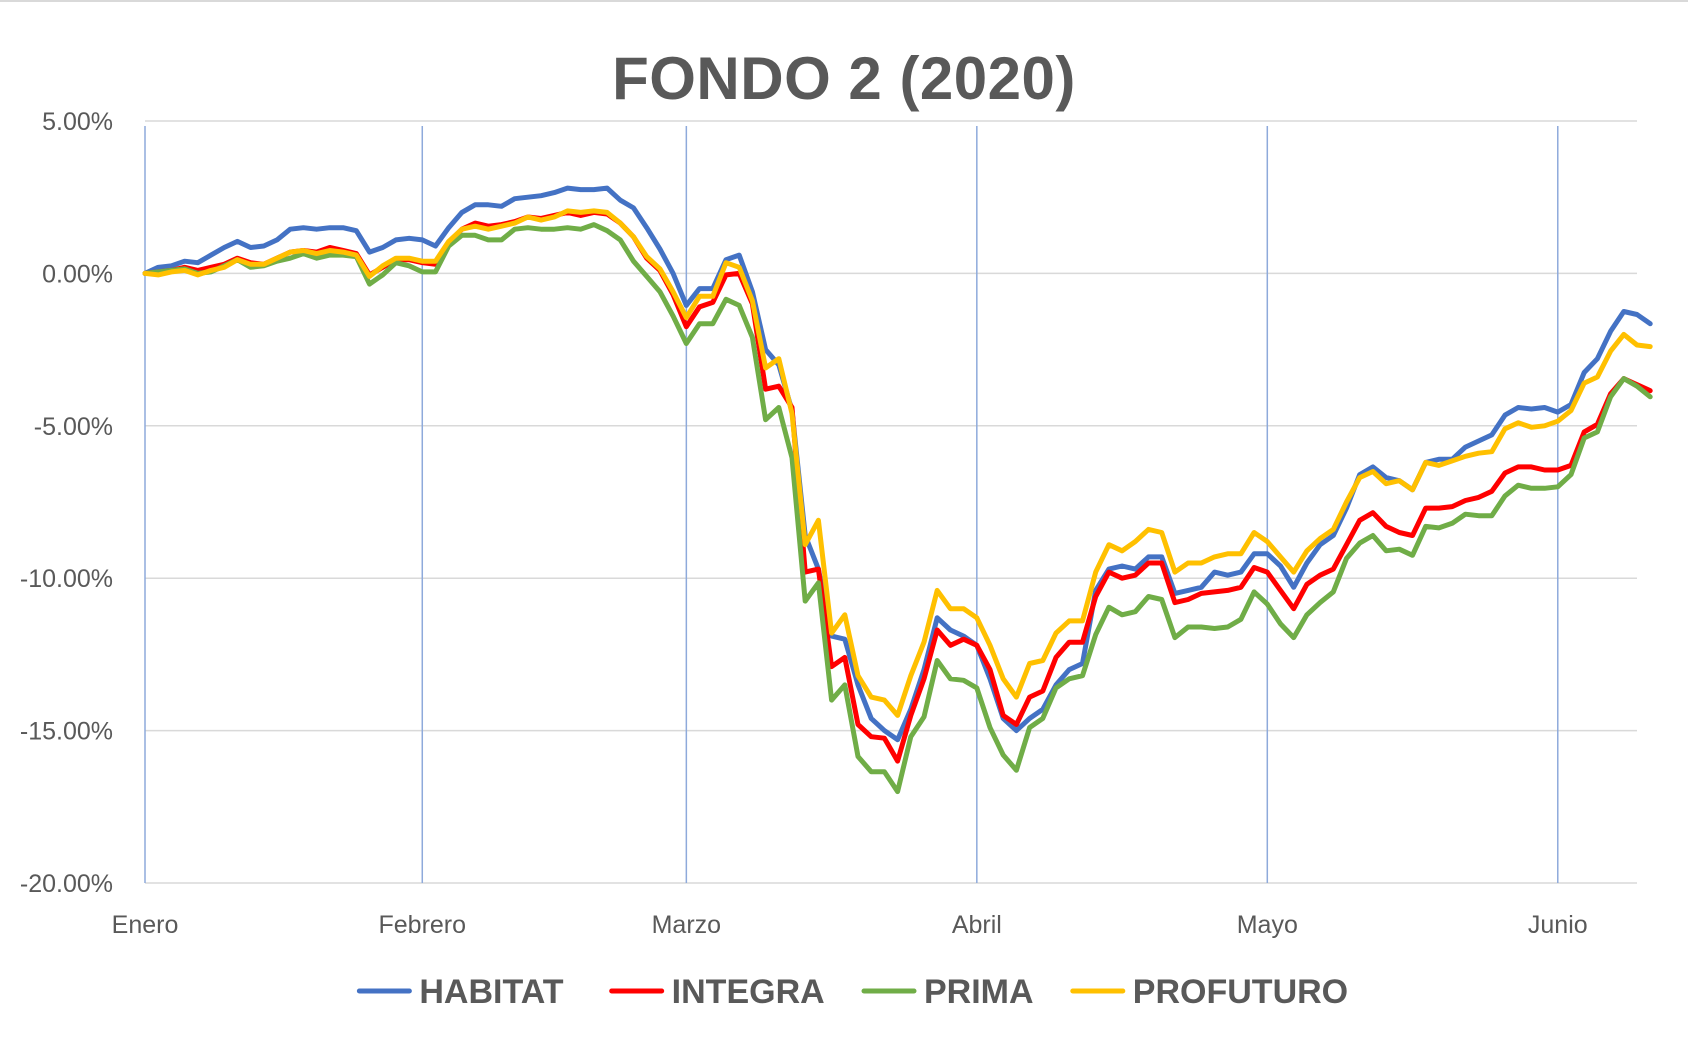 The image size is (1688, 1038). Describe the element at coordinates (852, 992) in the screenshot. I see `legend: HABITAT INTEGRA PRIMA PROFUTURO` at that location.